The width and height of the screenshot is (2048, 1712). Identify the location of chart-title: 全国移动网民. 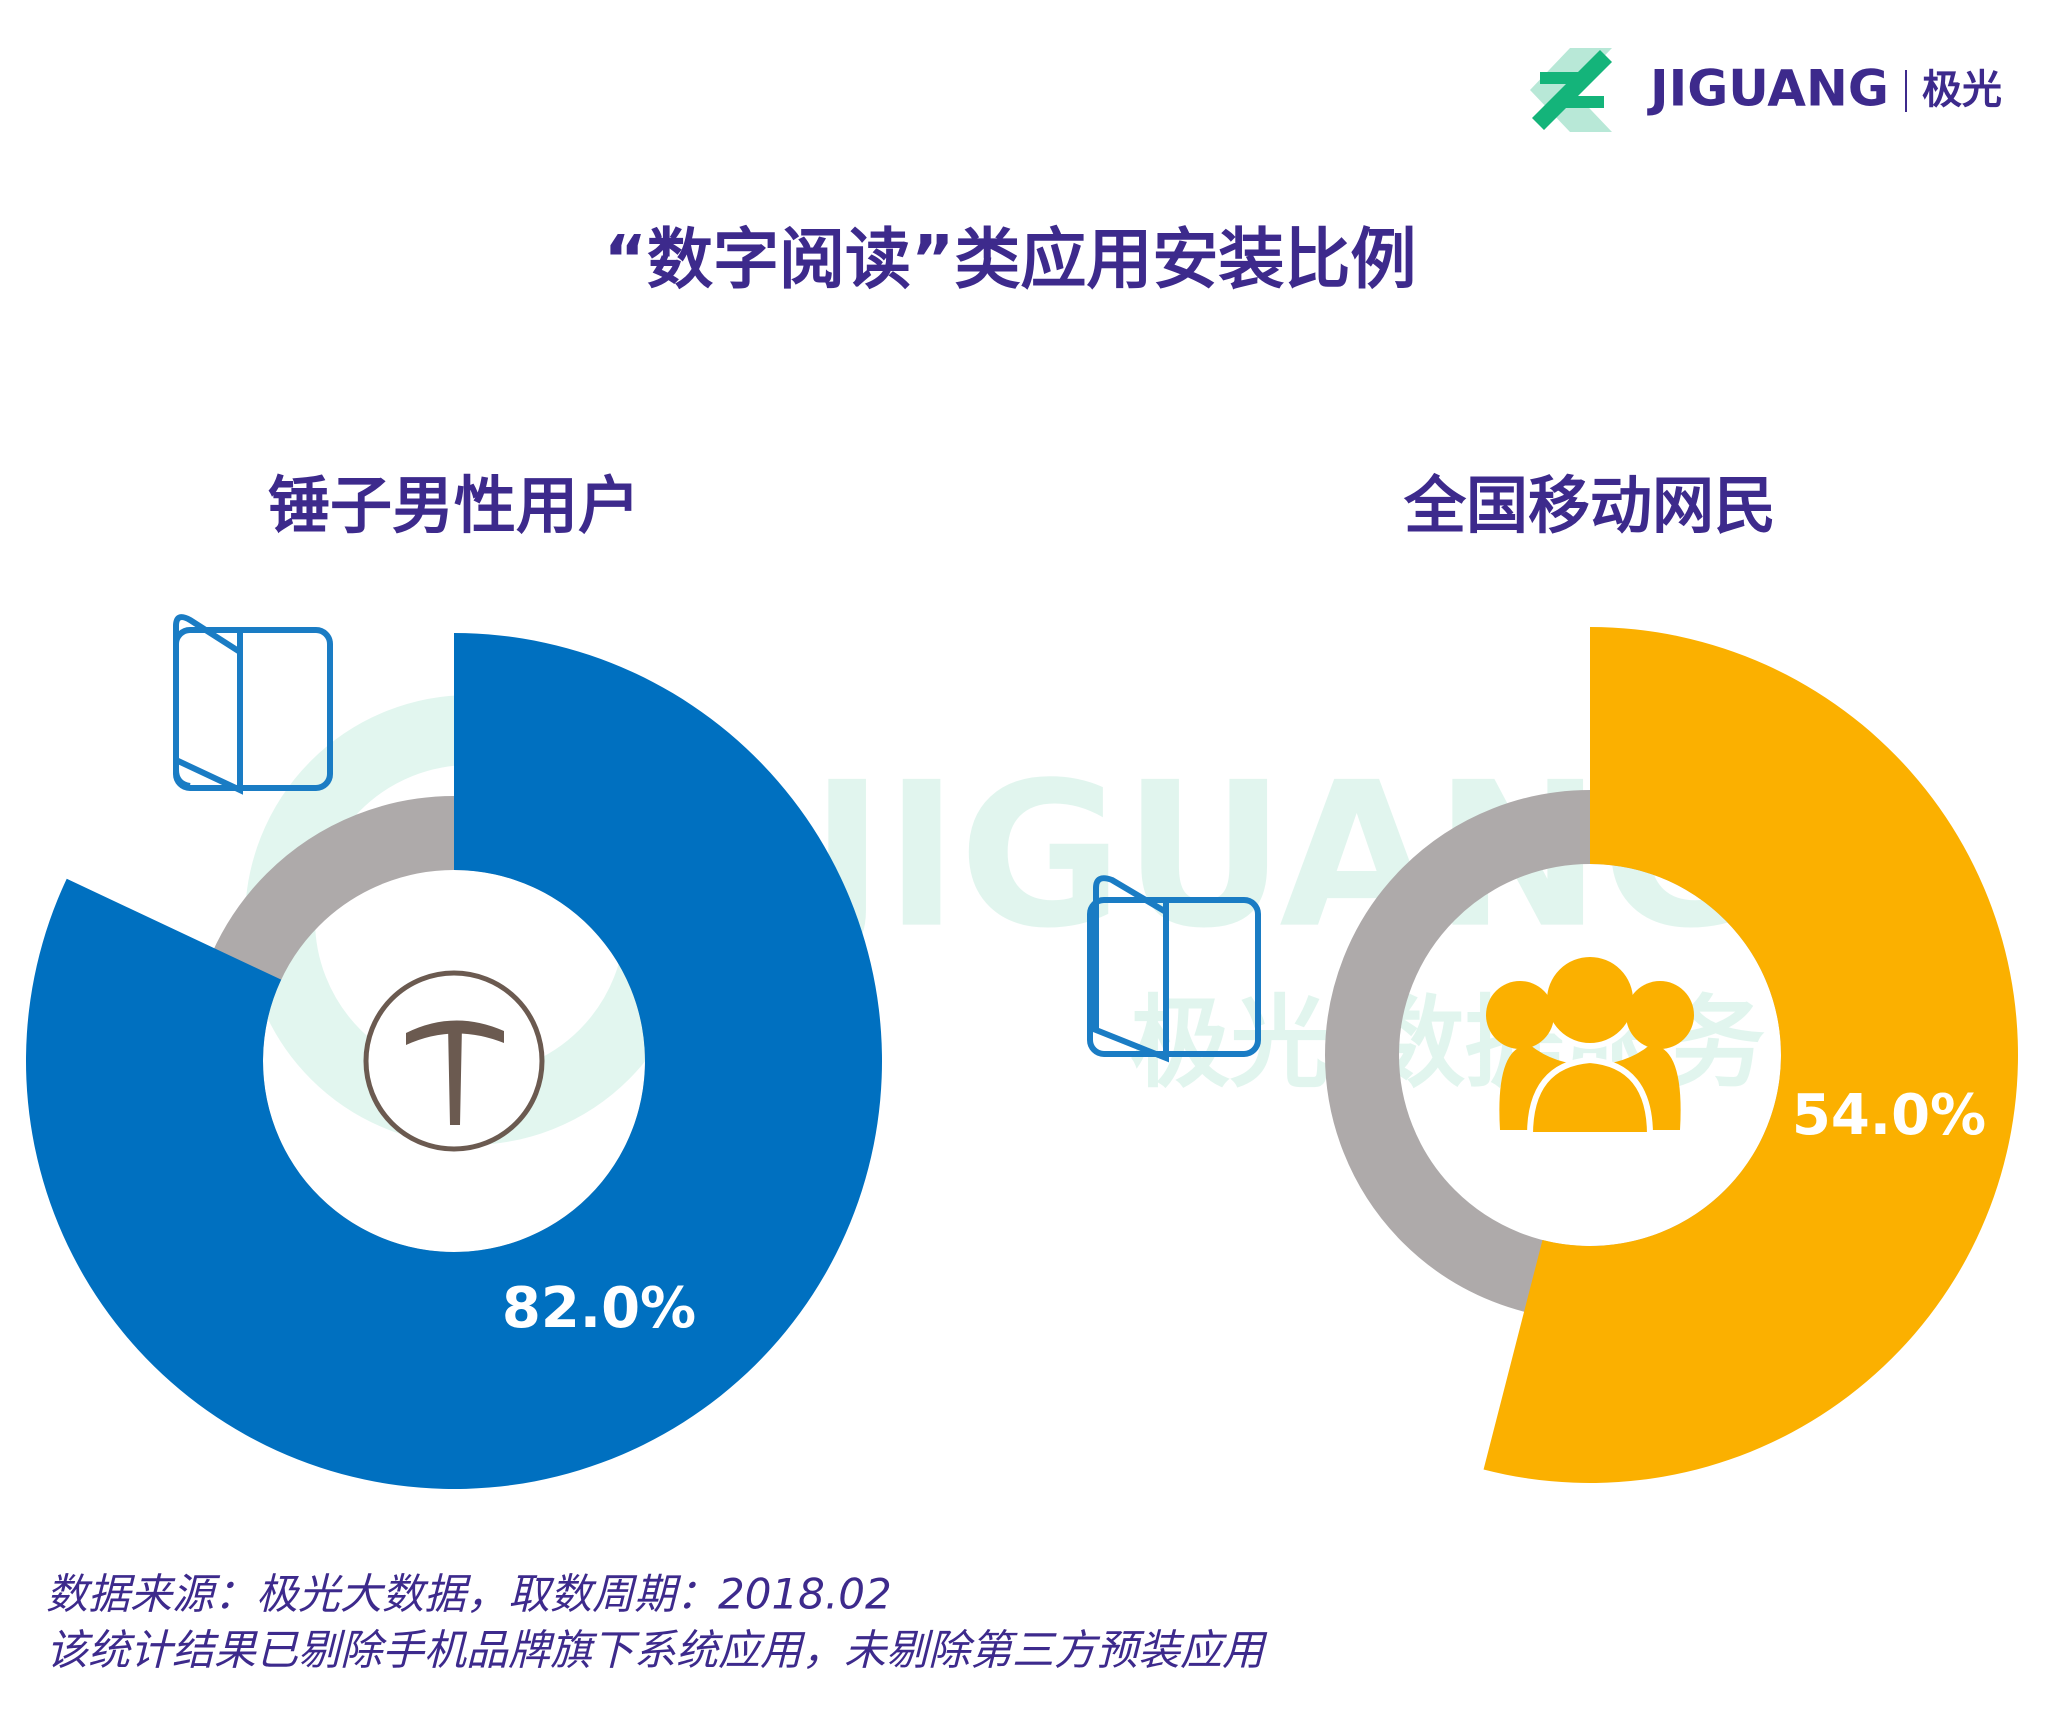
(1589, 505).